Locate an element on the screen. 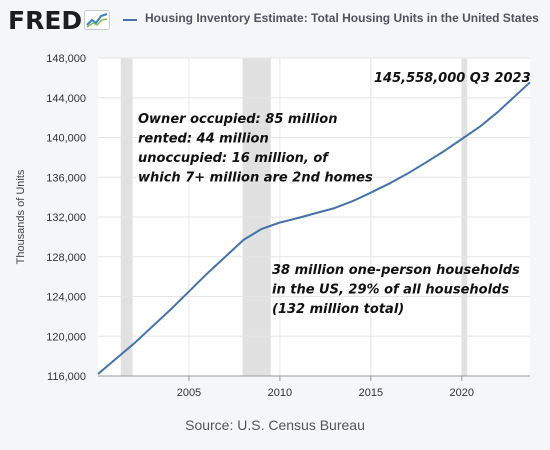 The width and height of the screenshot is (550, 450). annotation-line: unoccupied: 16 million, of is located at coordinates (234, 158).